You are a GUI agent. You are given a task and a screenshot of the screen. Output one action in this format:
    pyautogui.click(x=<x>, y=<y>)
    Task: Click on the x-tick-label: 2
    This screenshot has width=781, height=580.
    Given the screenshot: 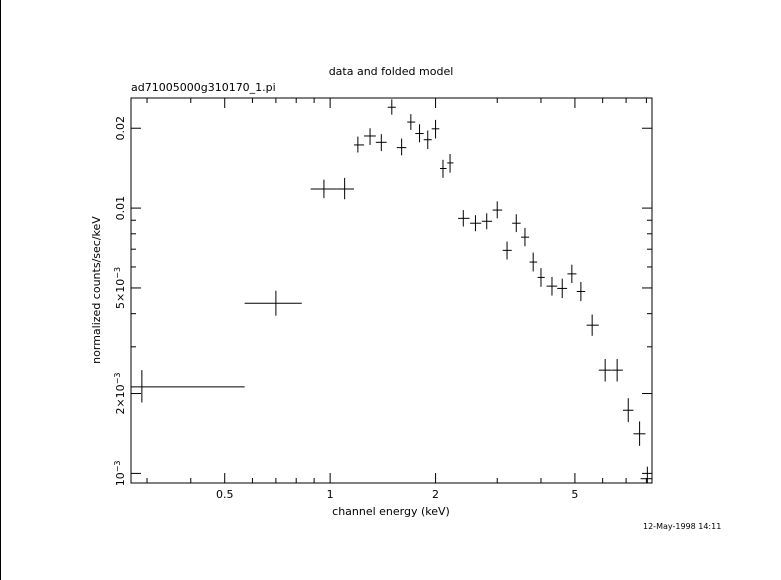 What is the action you would take?
    pyautogui.click(x=435, y=494)
    